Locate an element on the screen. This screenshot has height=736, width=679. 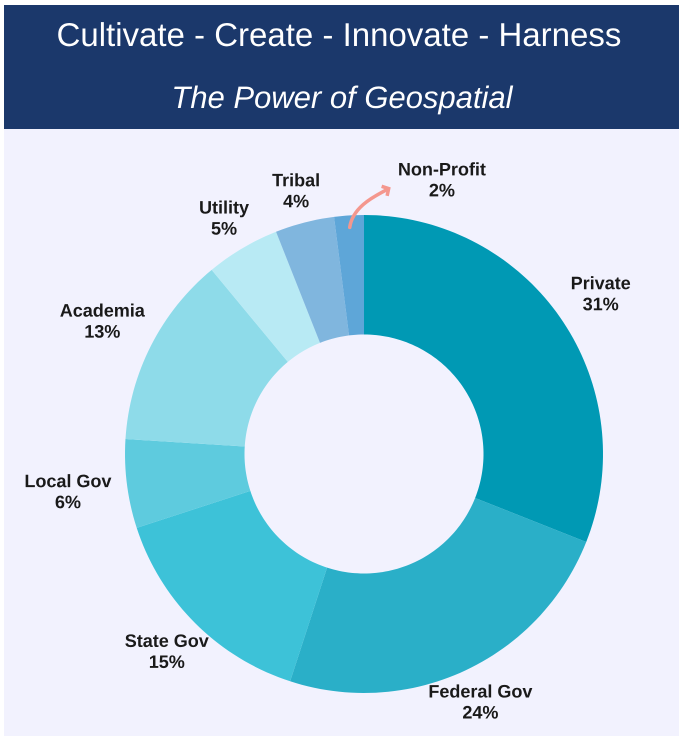
data-label: 6% is located at coordinates (68, 502).